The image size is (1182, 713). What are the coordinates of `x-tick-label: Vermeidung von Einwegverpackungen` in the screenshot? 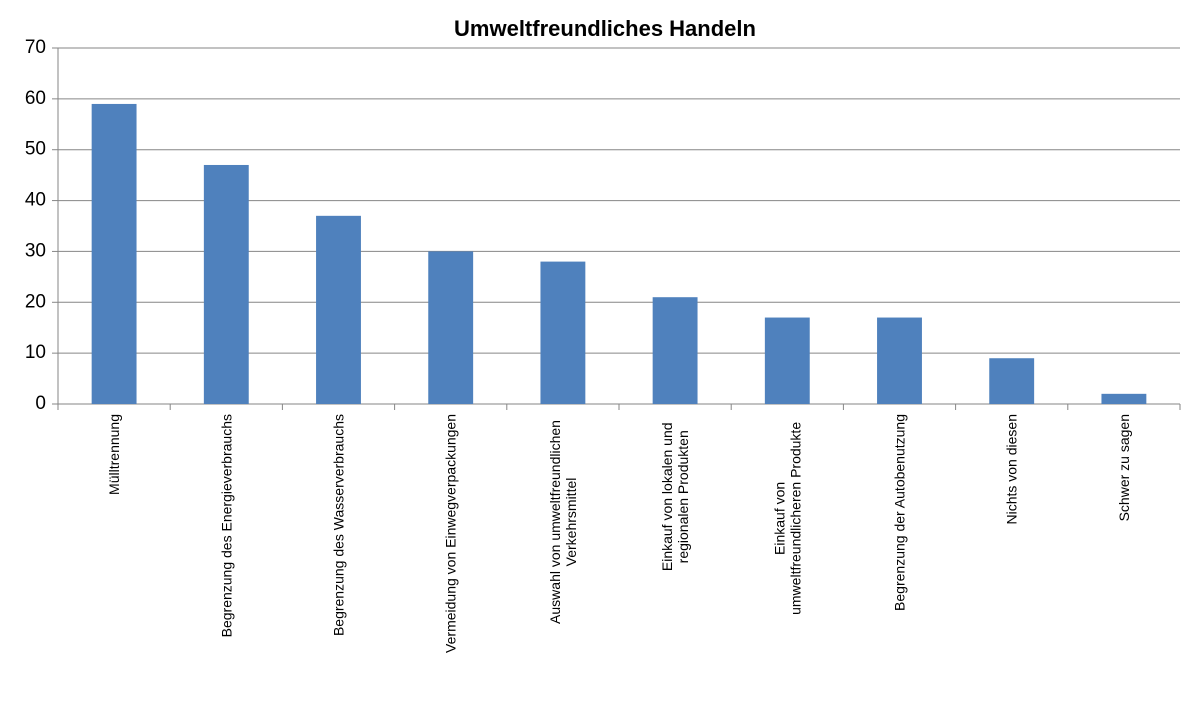 It's located at (451, 533).